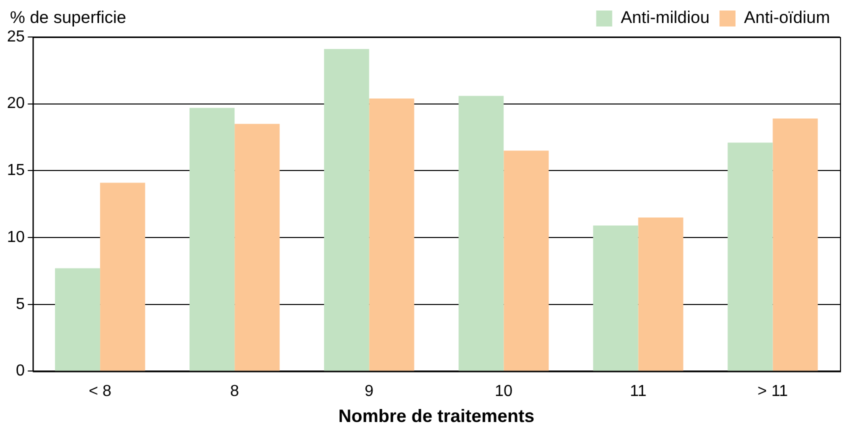 The image size is (854, 436). What do you see at coordinates (100, 391) in the screenshot?
I see `x-tick-label: < 8` at bounding box center [100, 391].